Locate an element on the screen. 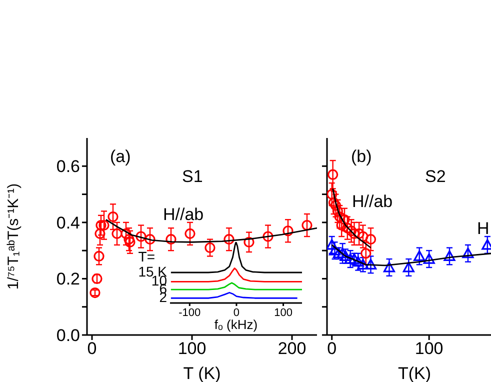 This screenshot has width=491, height=382. y-tick-label: 0.6 is located at coordinates (68, 166).